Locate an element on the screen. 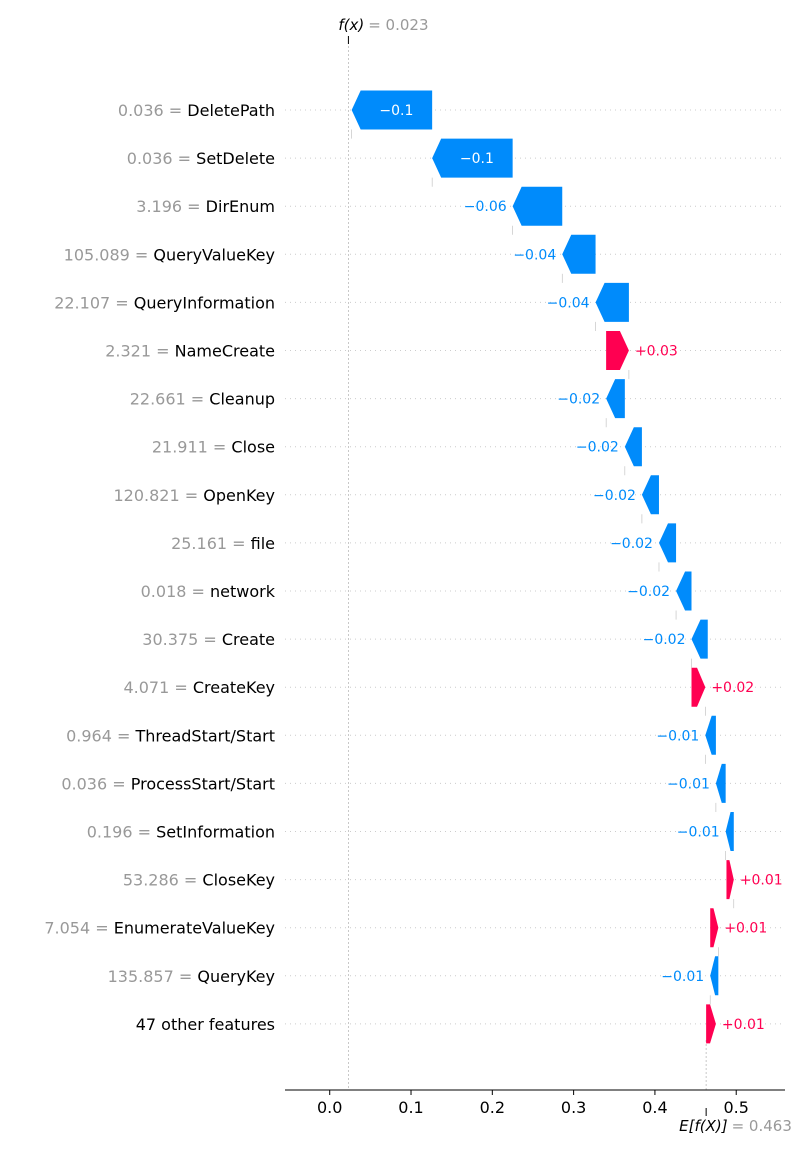 The image size is (800, 1150). feature-label: 0.018 = network is located at coordinates (208, 591).